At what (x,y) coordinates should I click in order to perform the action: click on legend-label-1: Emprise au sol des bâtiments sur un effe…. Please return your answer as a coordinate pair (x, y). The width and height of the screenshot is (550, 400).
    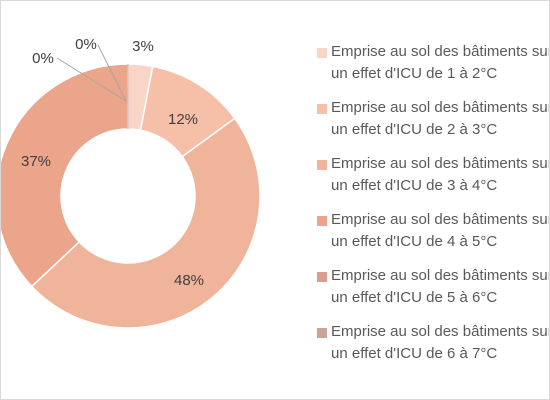
    Looking at the image, I should click on (440, 63).